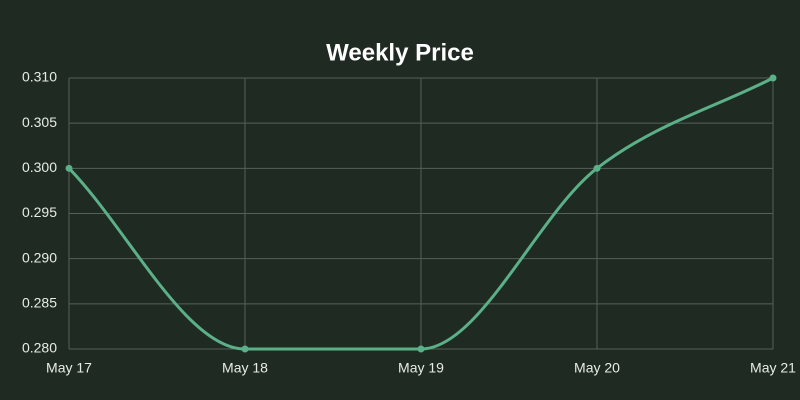 The width and height of the screenshot is (800, 400). Describe the element at coordinates (400, 52) in the screenshot. I see `chart-title: Weekly Price` at that location.